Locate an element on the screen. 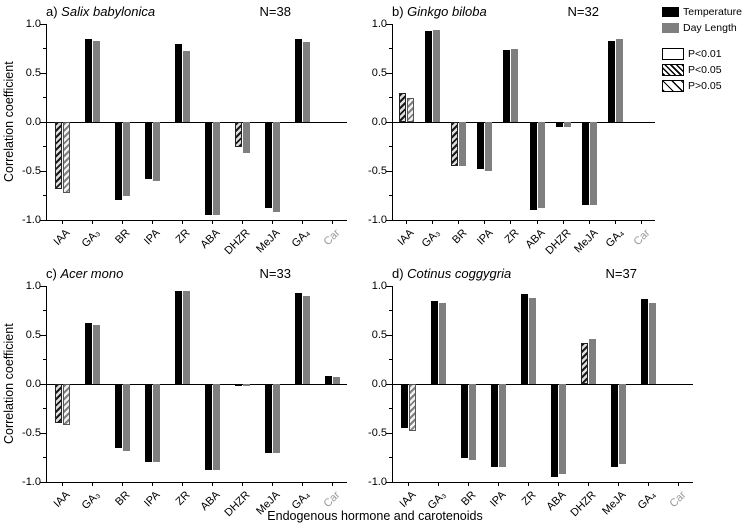  panel-label: a) is located at coordinates (54, 11).